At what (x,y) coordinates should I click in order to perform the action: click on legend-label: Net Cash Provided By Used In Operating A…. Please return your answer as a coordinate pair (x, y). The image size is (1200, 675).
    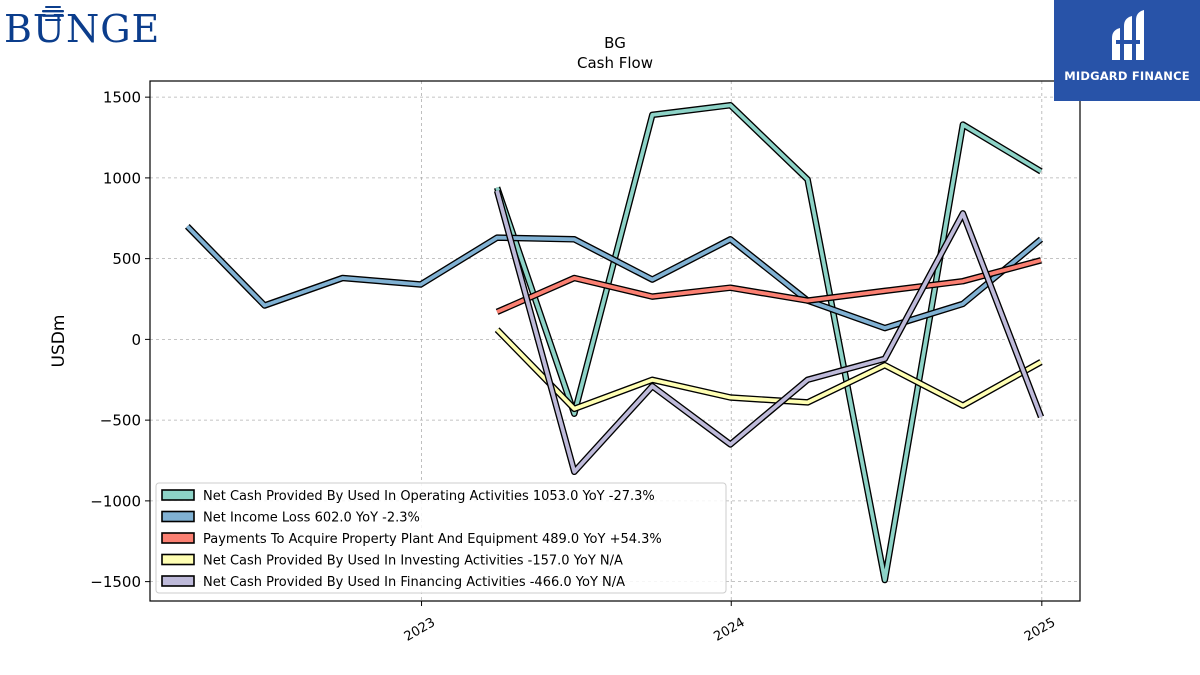
    Looking at the image, I should click on (429, 496).